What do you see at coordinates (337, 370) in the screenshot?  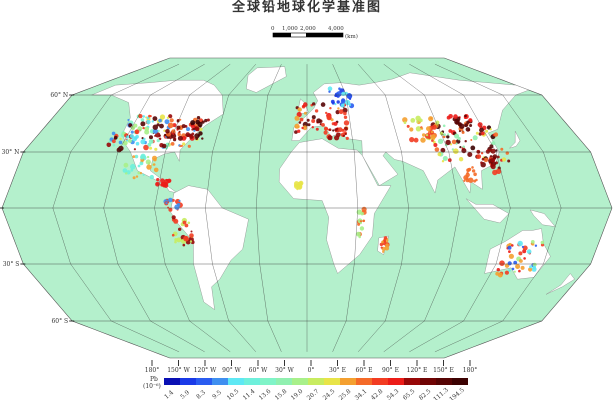 I see `longitude-label: 30° E` at bounding box center [337, 370].